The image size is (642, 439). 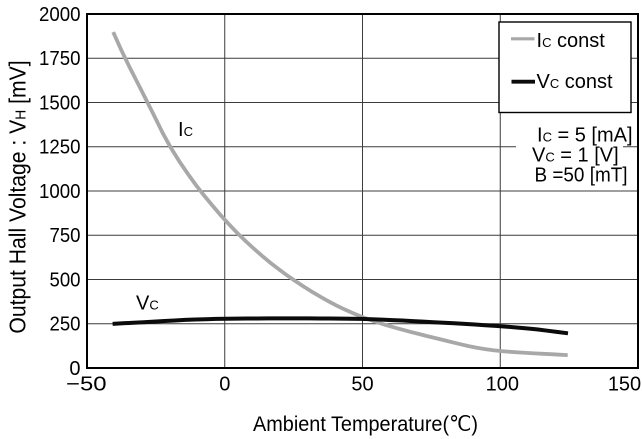 I want to click on svg-text: B =50 [mT], so click(x=581, y=176).